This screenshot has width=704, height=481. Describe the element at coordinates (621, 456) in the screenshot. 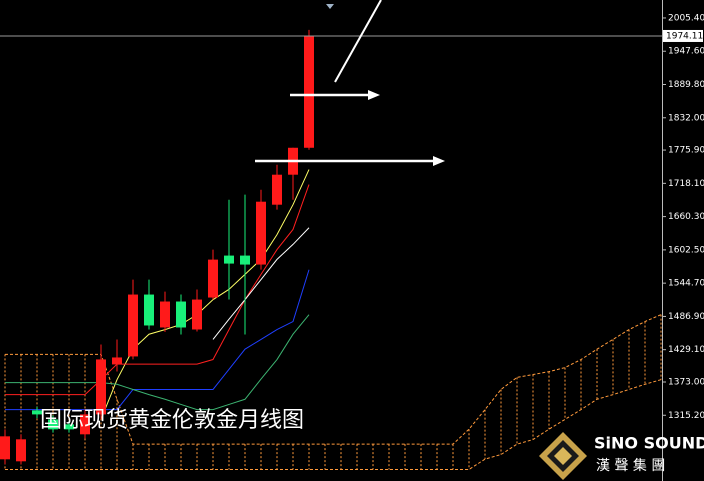

I see `logo: SiNO SOUND 漢 聲 集 團` at that location.